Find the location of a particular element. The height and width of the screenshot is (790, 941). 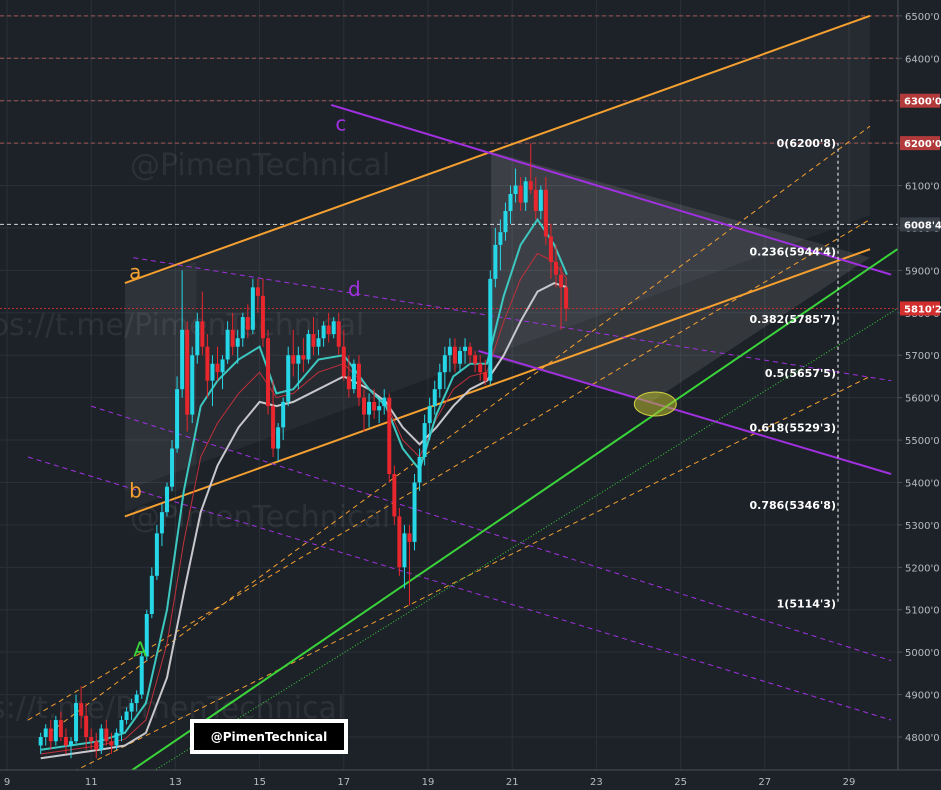

y-tick-label: 5900'0 is located at coordinates (922, 271).